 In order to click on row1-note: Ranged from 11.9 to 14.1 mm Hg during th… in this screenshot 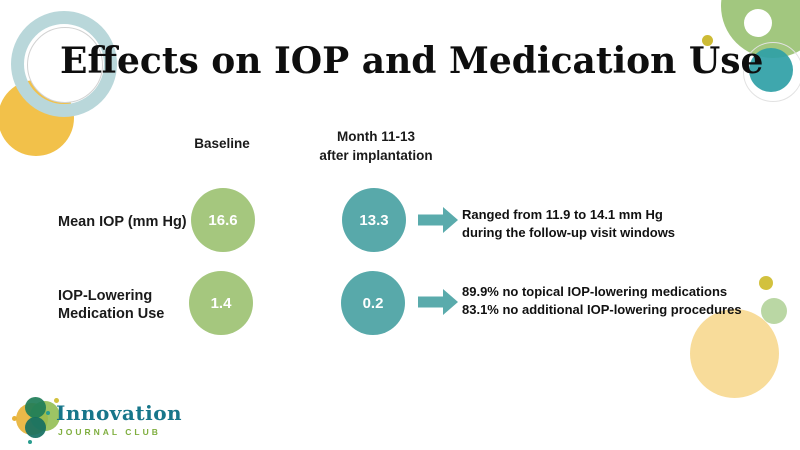, I will do `click(568, 223)`.